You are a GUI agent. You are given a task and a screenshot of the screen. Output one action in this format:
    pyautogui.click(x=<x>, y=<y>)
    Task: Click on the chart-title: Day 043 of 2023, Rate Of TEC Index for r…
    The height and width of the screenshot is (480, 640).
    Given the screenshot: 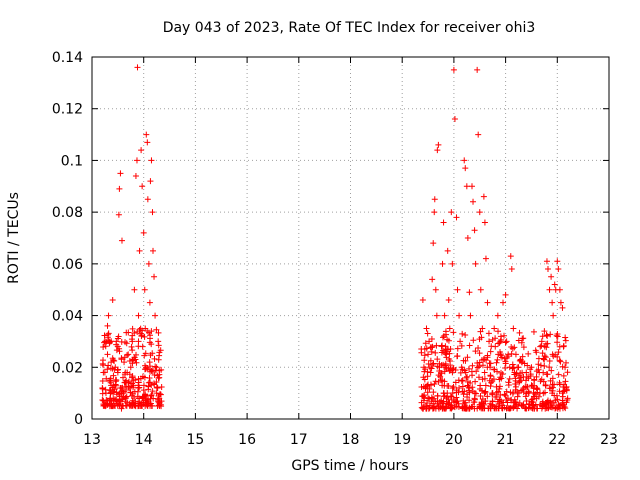 What is the action you would take?
    pyautogui.click(x=349, y=28)
    